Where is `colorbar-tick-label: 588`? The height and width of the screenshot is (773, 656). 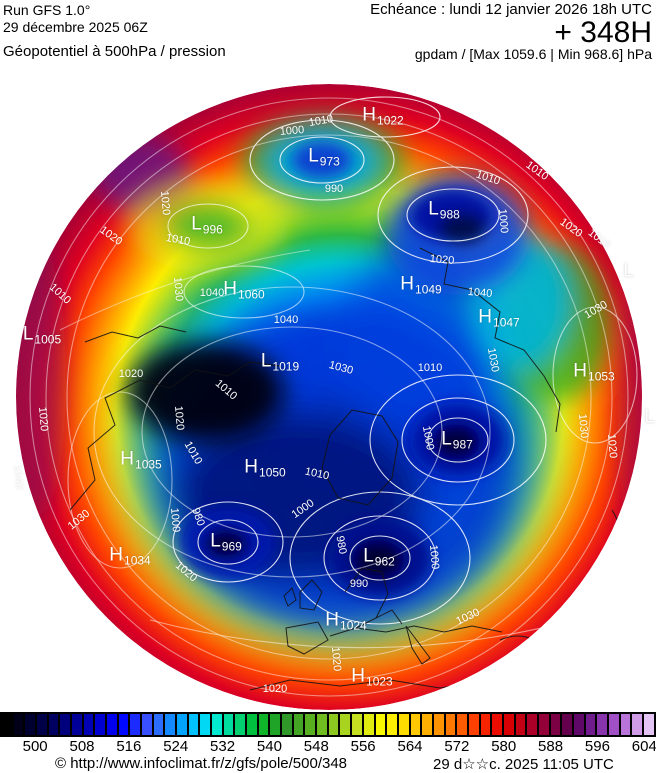
colorbar-tick-label: 588 is located at coordinates (551, 746).